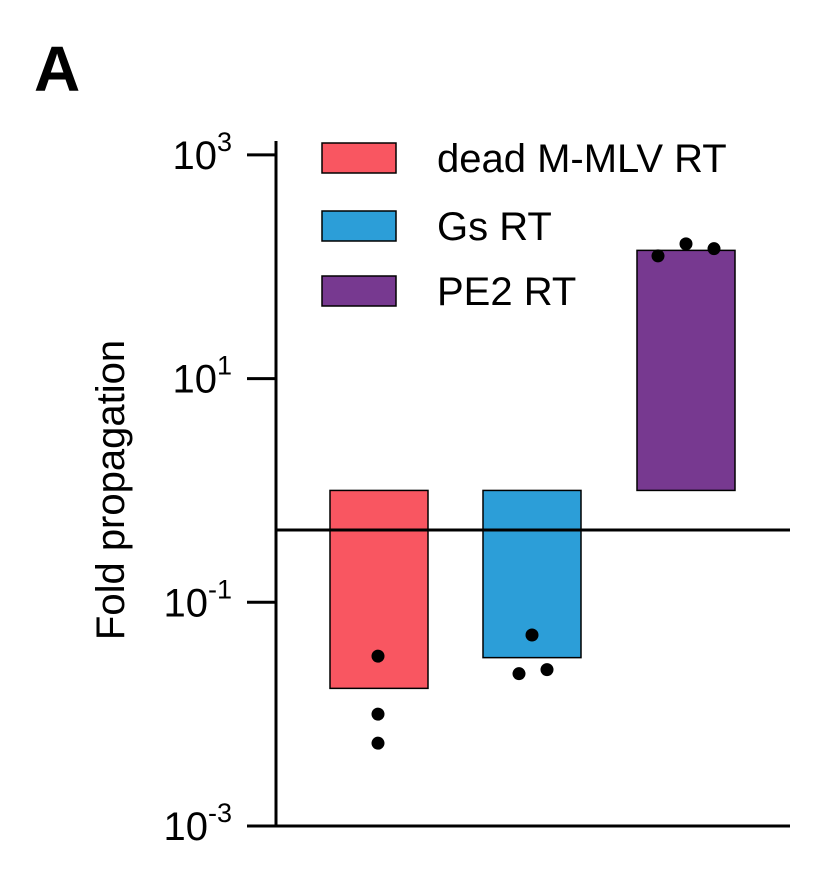 The width and height of the screenshot is (828, 894). I want to click on y-tick-exponent: 3, so click(224, 142).